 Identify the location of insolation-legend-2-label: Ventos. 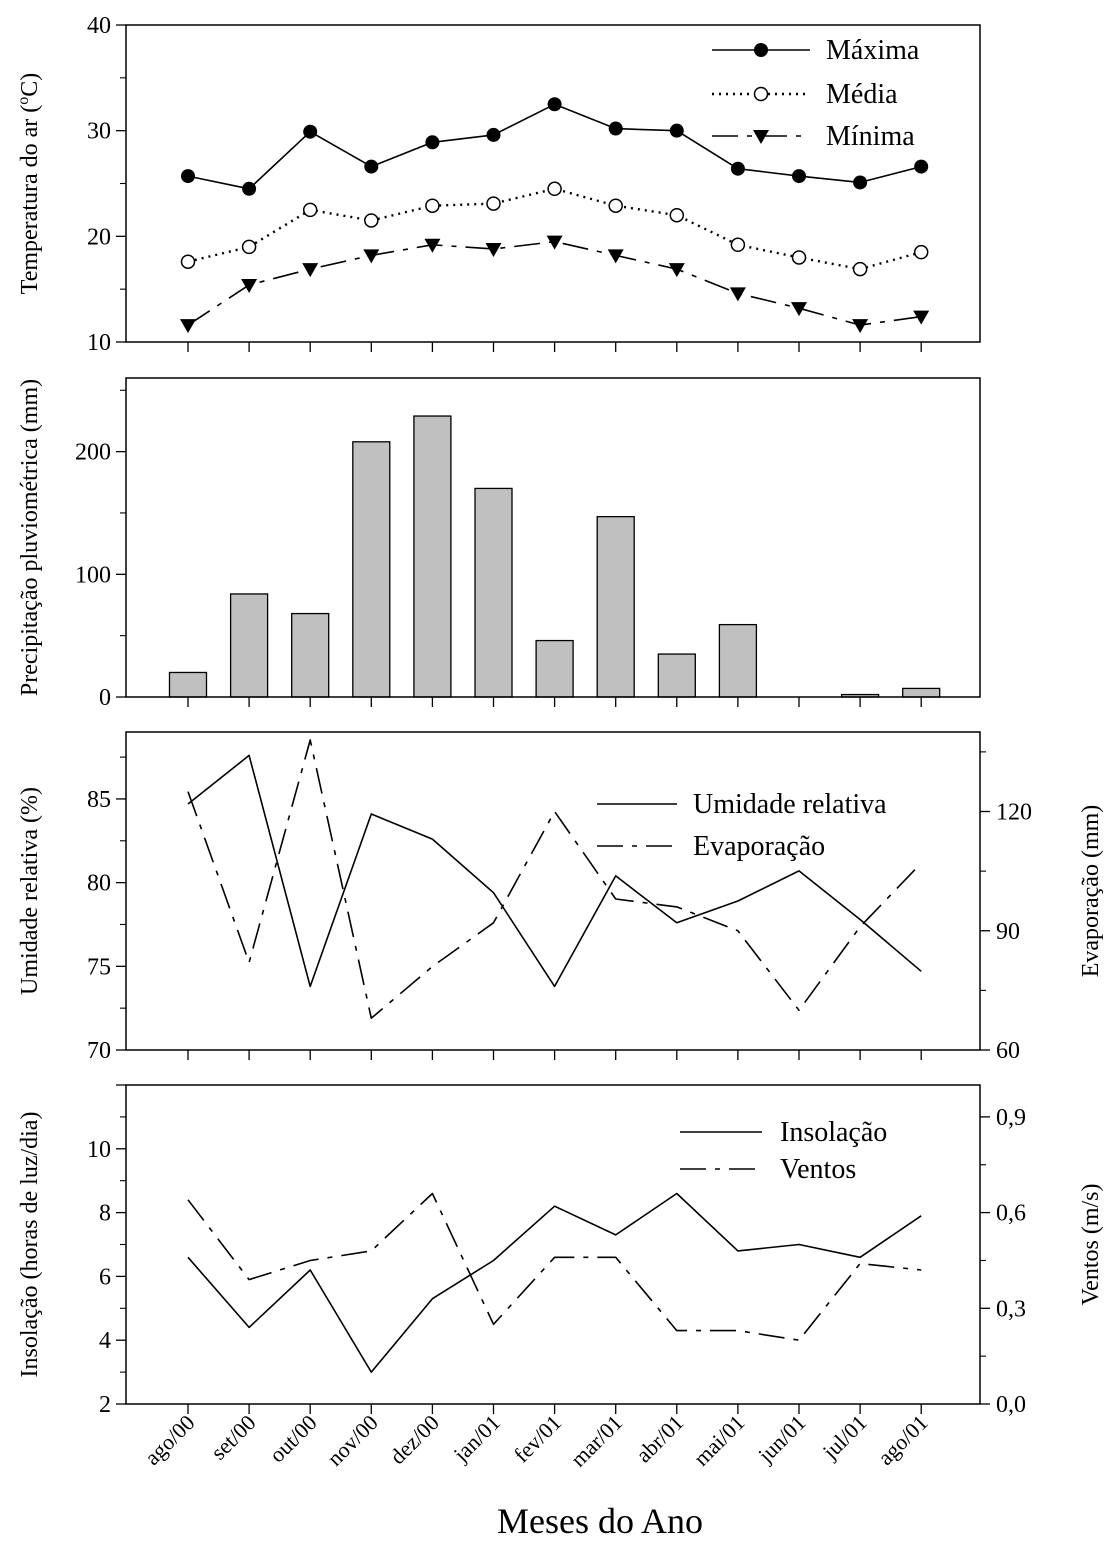
(818, 1169).